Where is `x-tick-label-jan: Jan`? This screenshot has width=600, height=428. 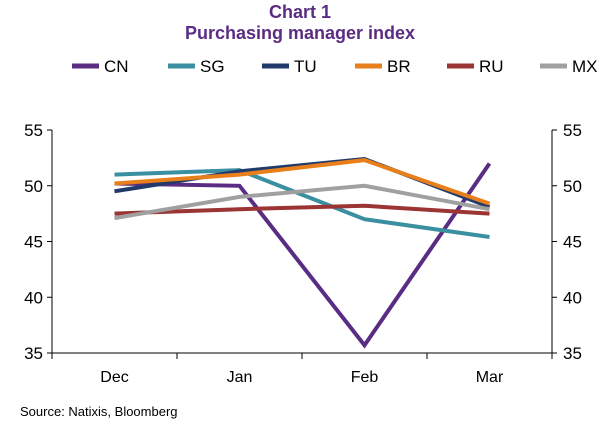
x-tick-label-jan: Jan is located at coordinates (240, 377).